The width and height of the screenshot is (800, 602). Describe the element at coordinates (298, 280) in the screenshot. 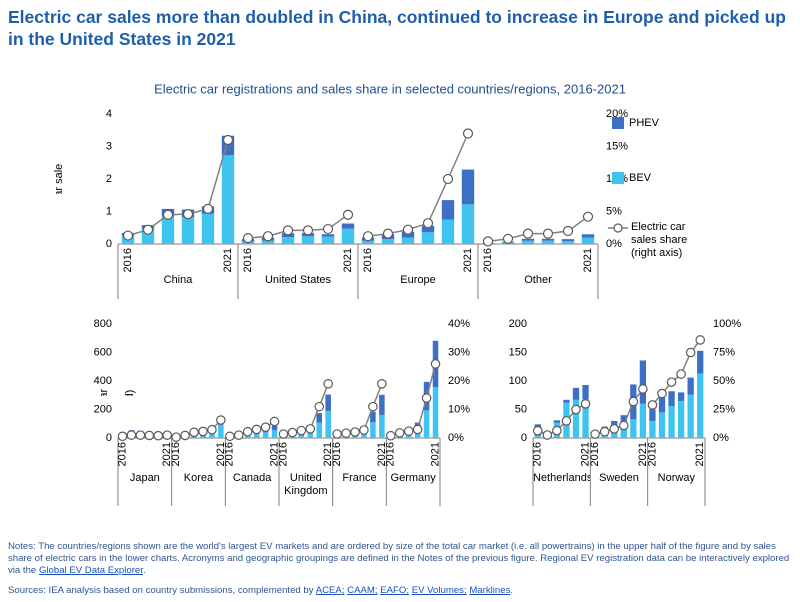

I see `group-label-box: United States` at that location.